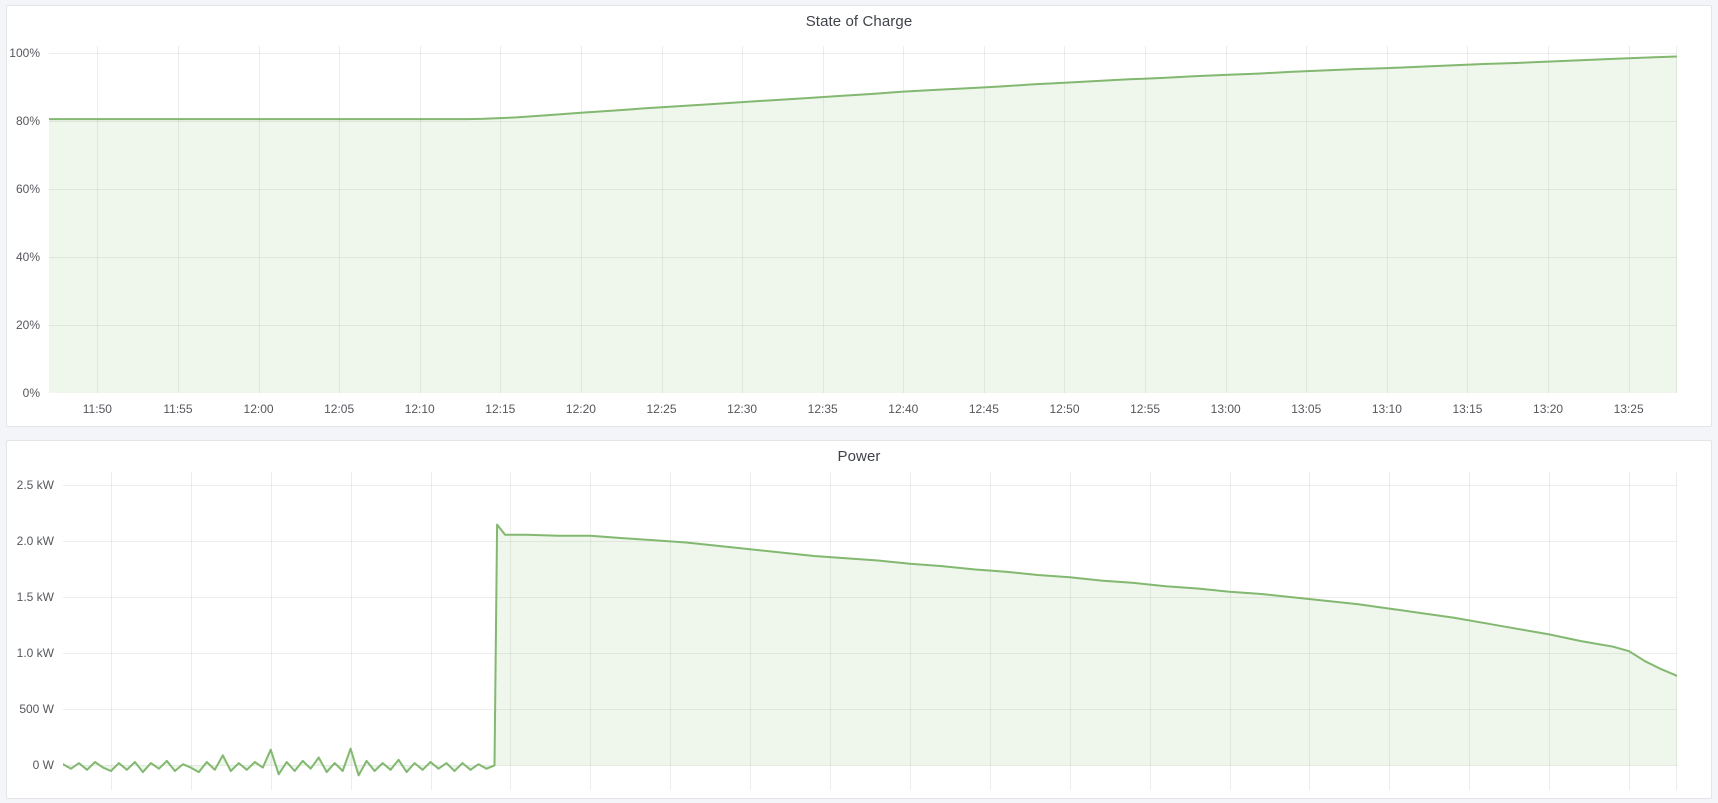 The height and width of the screenshot is (803, 1718). Describe the element at coordinates (43, 765) in the screenshot. I see `y-axis-tick-label: 0 W` at that location.